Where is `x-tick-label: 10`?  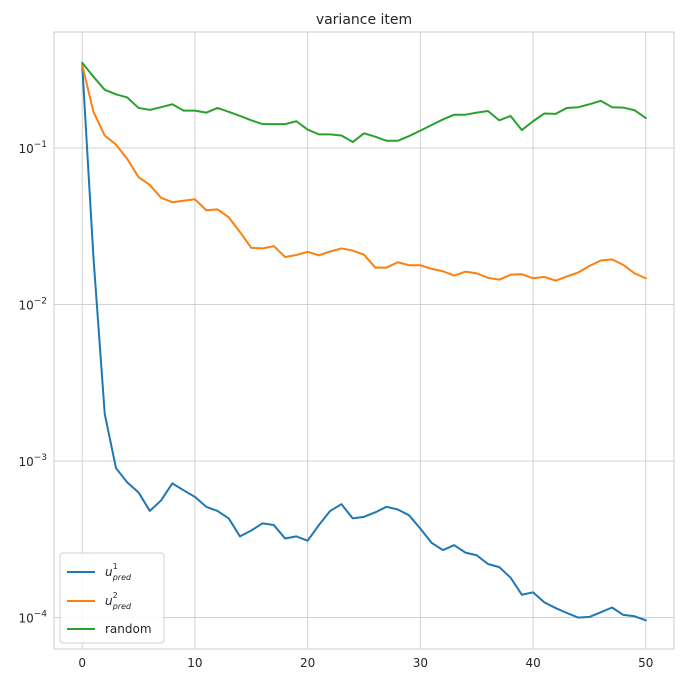 x-tick-label: 10 is located at coordinates (194, 663).